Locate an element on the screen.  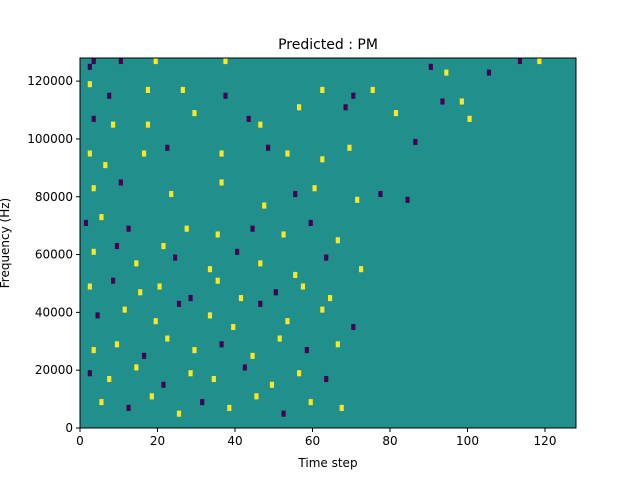
x-tick-label: 0 is located at coordinates (80, 441).